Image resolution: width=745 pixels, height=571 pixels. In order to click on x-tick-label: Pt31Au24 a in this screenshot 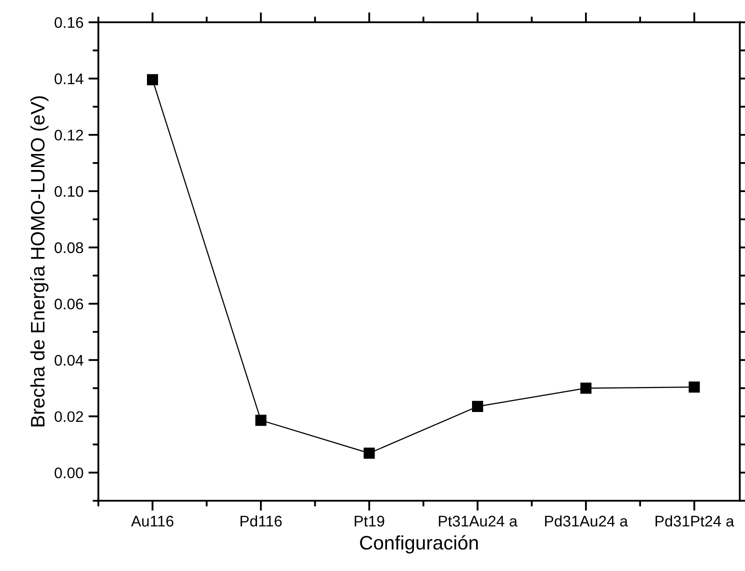, I will do `click(478, 521)`.